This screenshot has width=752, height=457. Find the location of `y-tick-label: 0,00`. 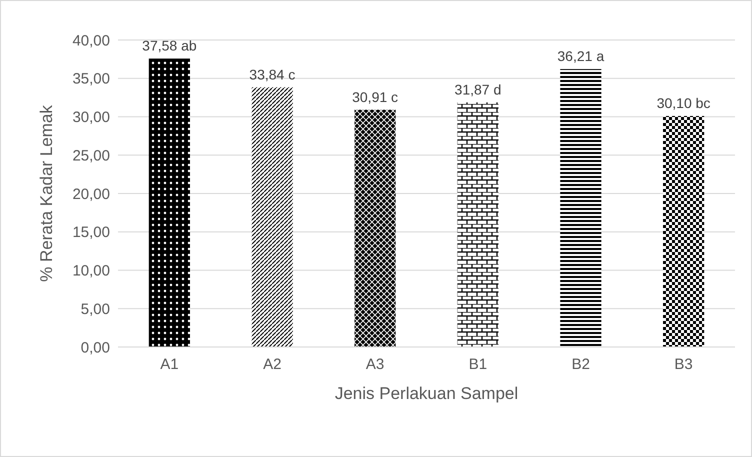

y-tick-label: 0,00 is located at coordinates (95, 347).